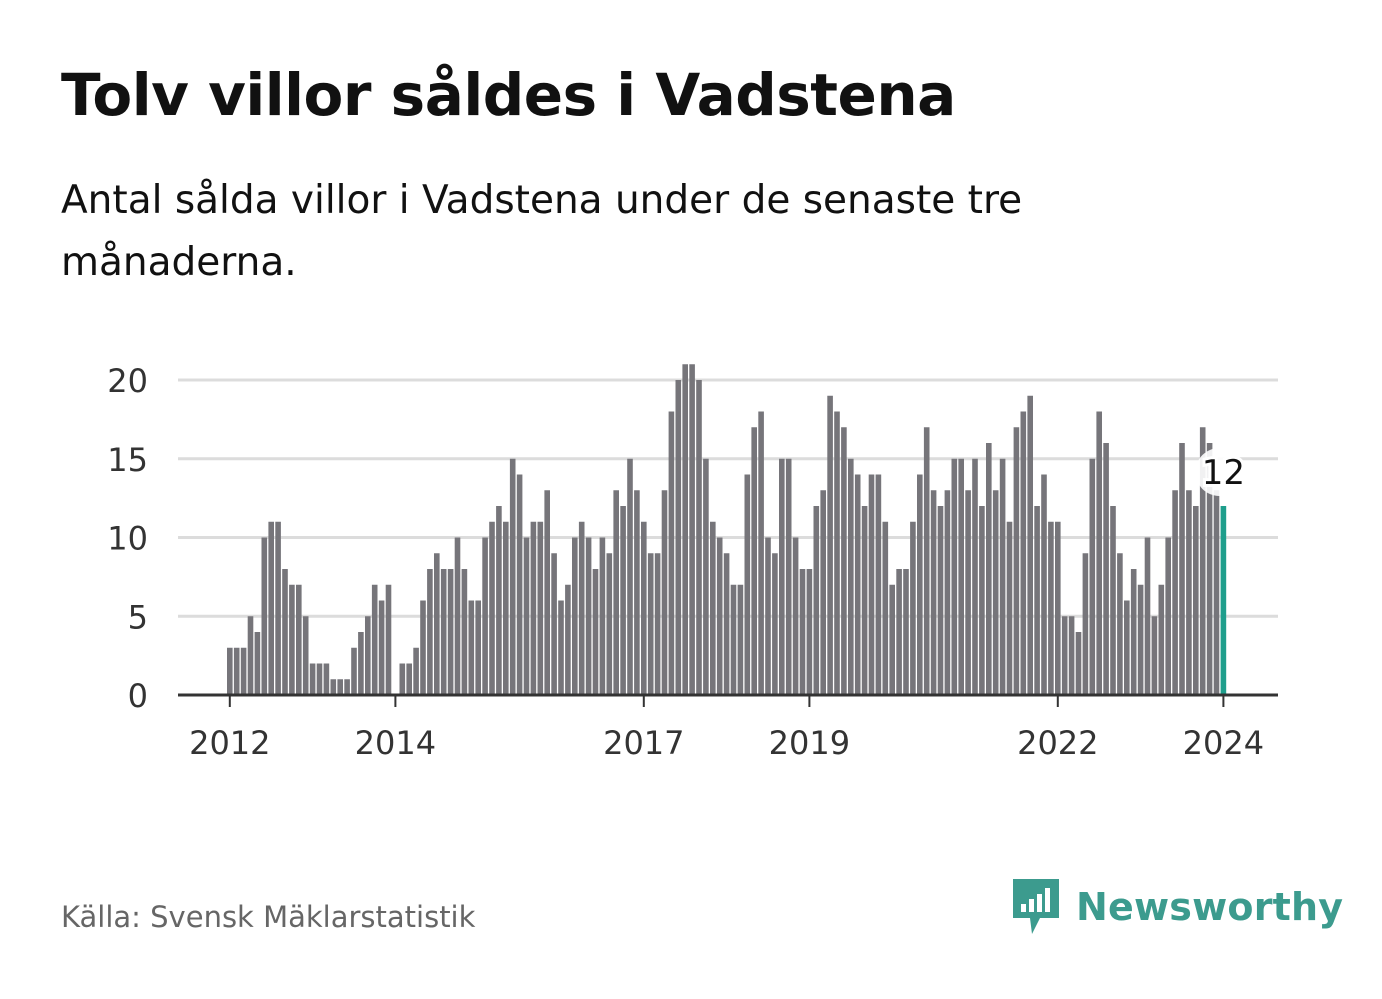 This screenshot has height=999, width=1382. I want to click on newsworthy-logo-icon, so click(1036, 906).